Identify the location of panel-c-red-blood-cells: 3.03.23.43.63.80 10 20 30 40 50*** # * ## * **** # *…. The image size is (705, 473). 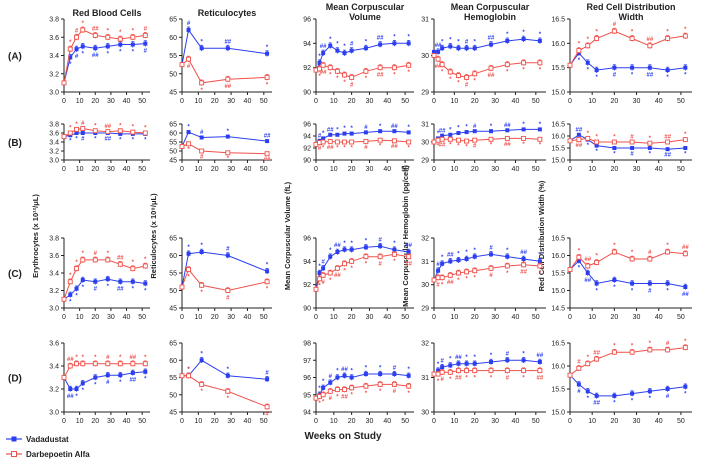
(99, 278).